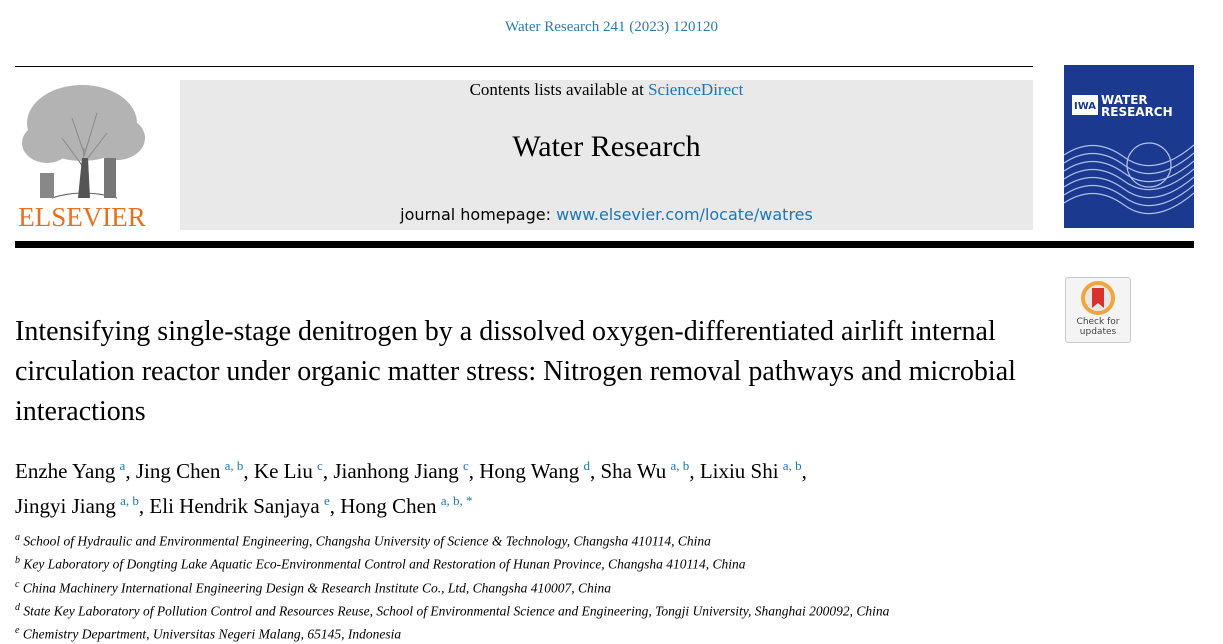 Image resolution: width=1223 pixels, height=644 pixels. Describe the element at coordinates (17, 561) in the screenshot. I see `affil-key: b` at that location.